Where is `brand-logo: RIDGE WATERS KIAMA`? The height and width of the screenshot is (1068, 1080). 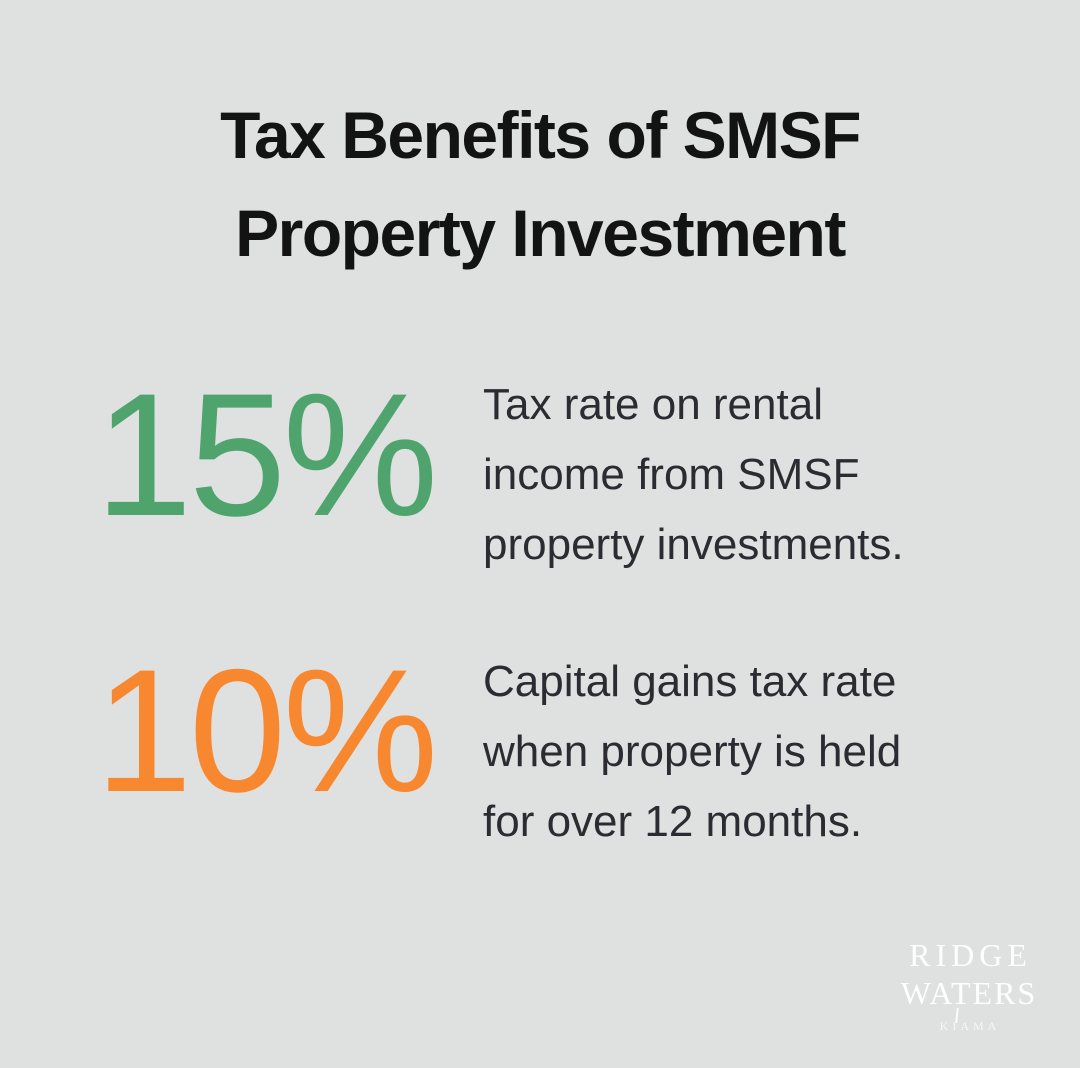 brand-logo: RIDGE WATERS KIAMA is located at coordinates (968, 984).